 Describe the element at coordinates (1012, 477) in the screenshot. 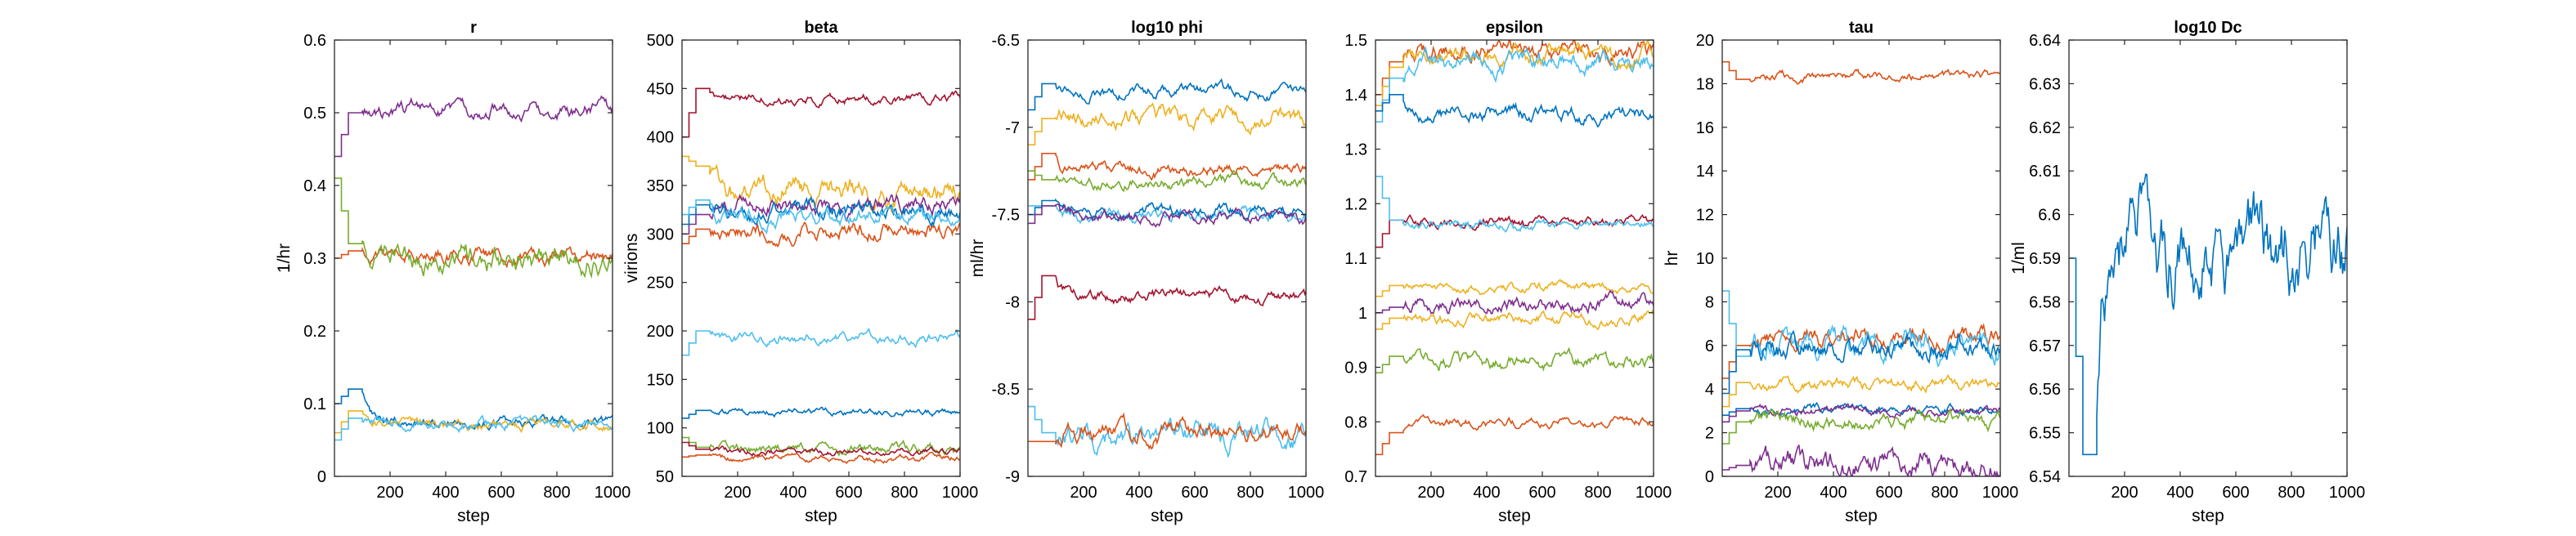

I see `y-tick-label: -9` at that location.